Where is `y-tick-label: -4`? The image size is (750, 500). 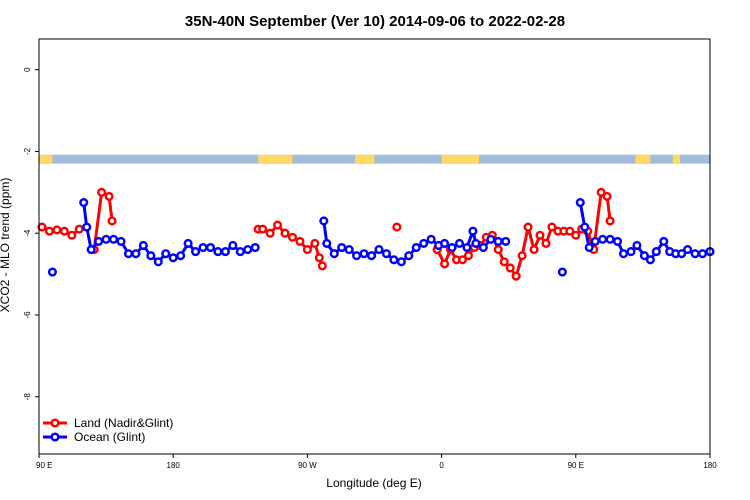 y-tick-label: -4 is located at coordinates (27, 233).